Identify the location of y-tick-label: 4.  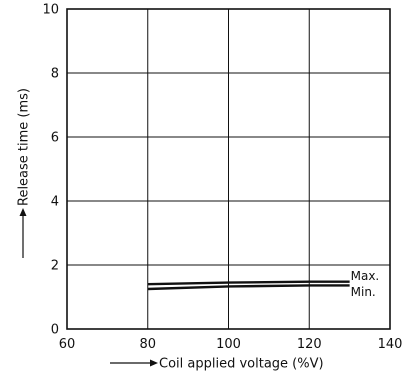
(55, 202).